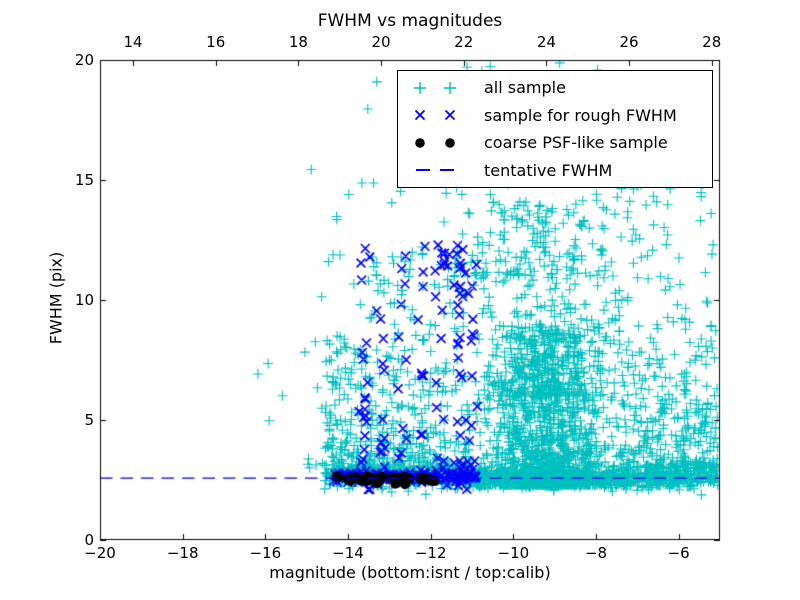  Describe the element at coordinates (84, 60) in the screenshot. I see `y-tick-label: 20` at that location.